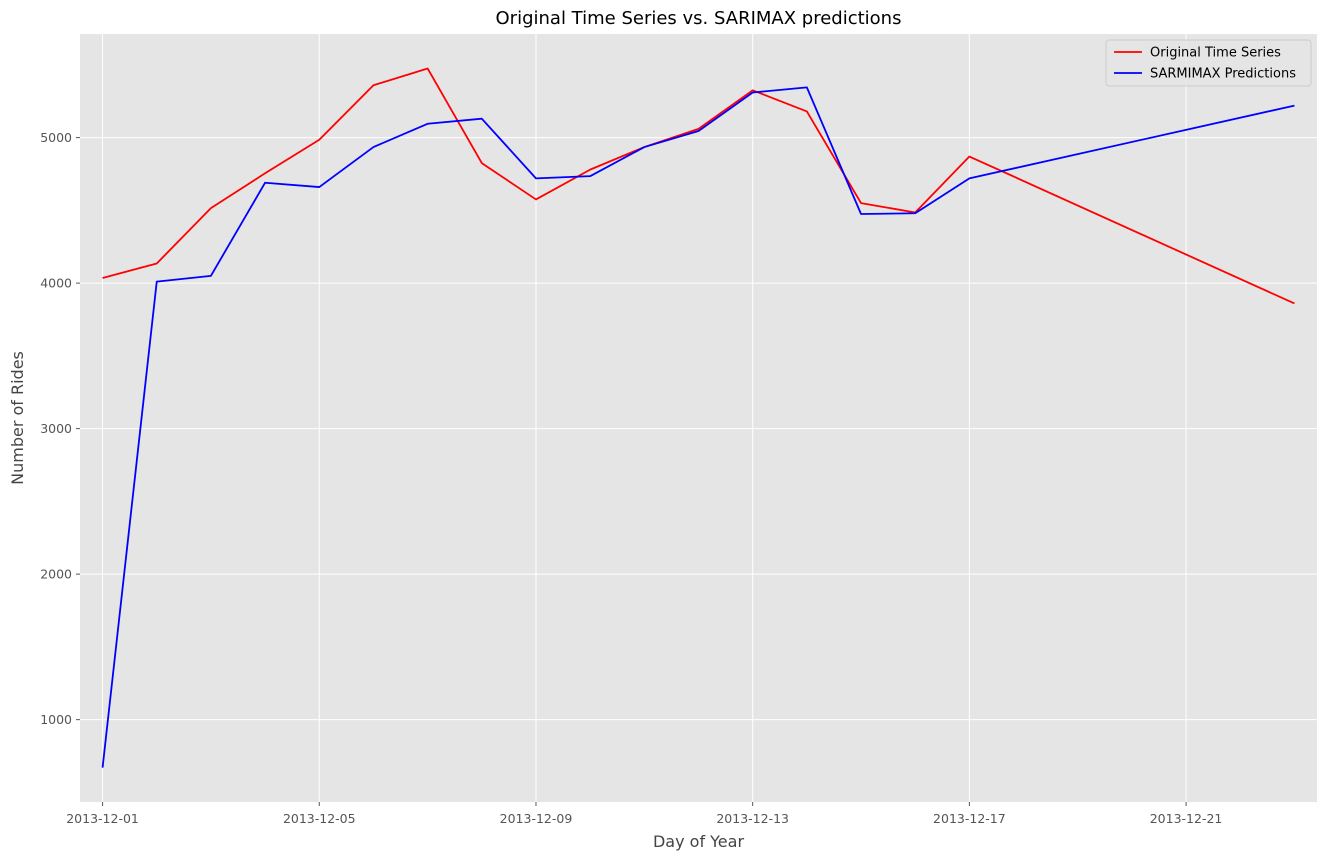  What do you see at coordinates (1223, 74) in the screenshot?
I see `legend-label: SARMIMAX Predictions` at bounding box center [1223, 74].